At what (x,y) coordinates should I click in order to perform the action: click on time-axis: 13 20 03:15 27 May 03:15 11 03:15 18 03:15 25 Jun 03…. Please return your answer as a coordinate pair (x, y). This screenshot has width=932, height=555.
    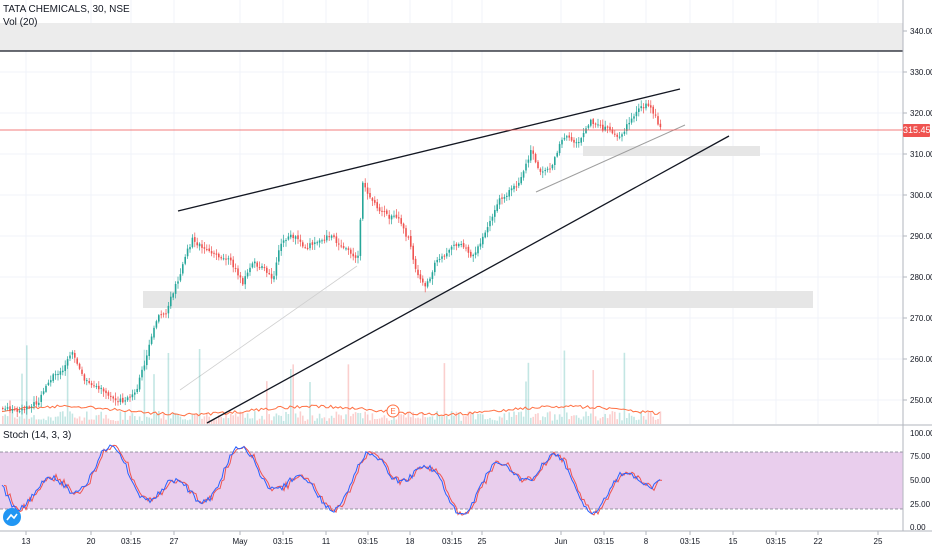
    Looking at the image, I should click on (452, 538).